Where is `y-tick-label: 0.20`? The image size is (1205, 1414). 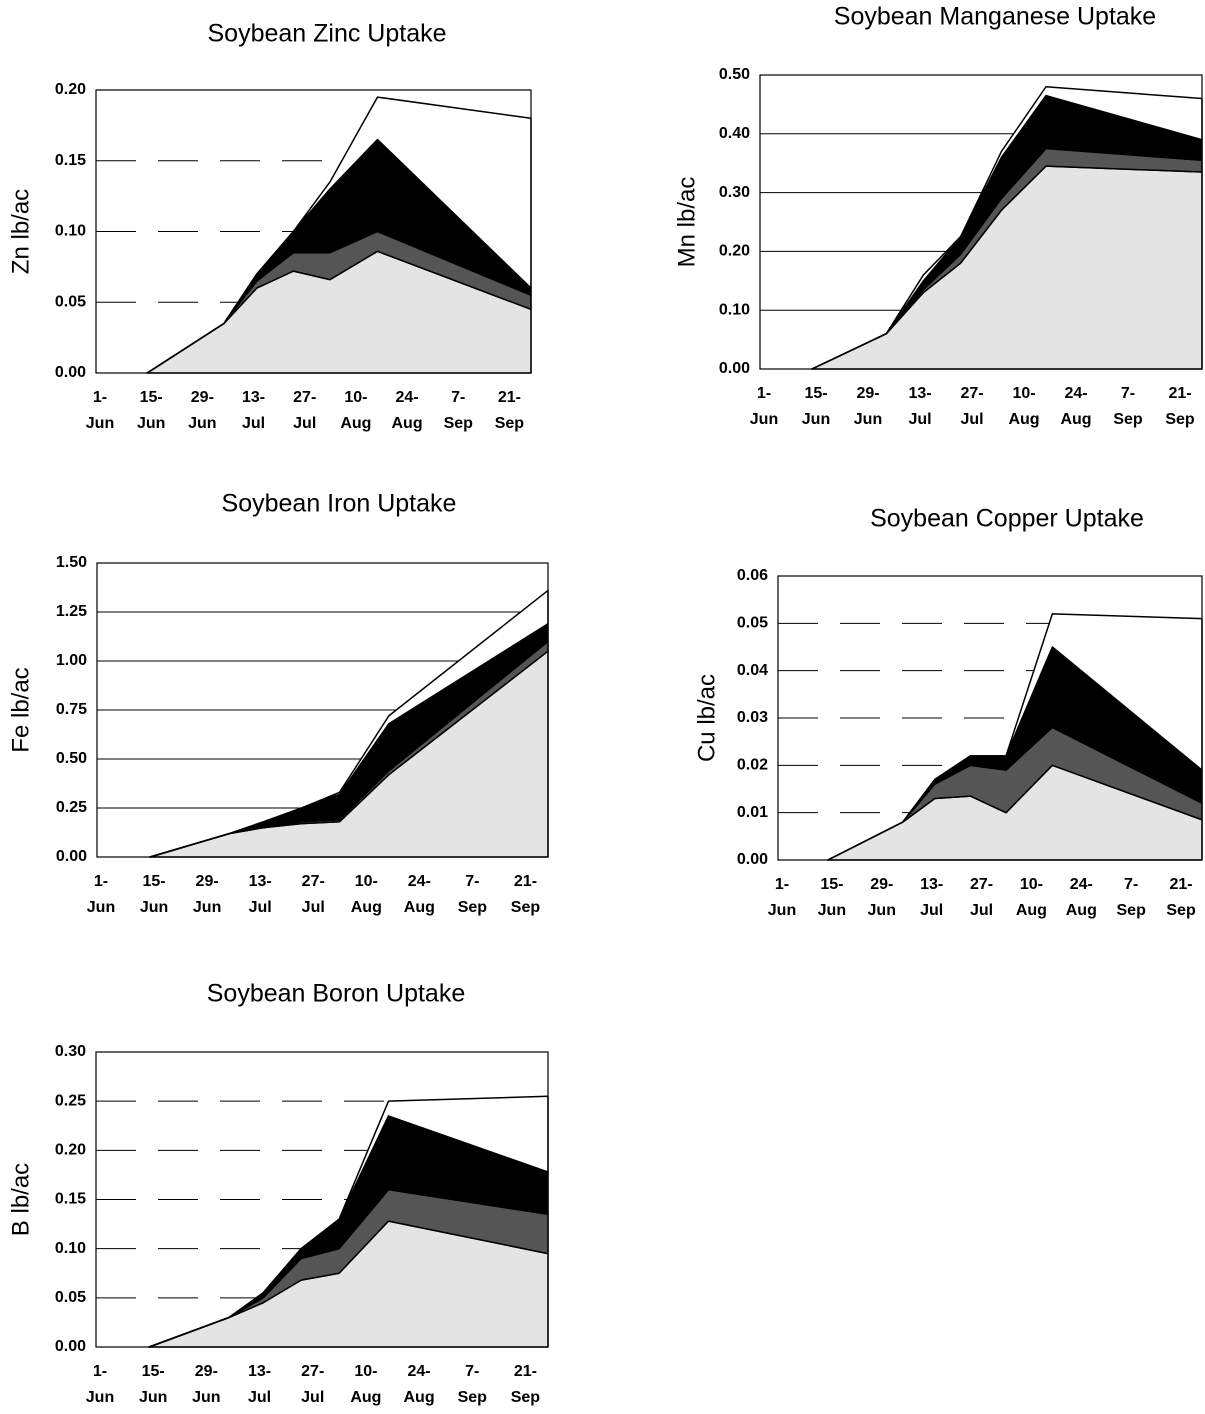 y-tick-label: 0.20 is located at coordinates (70, 1150).